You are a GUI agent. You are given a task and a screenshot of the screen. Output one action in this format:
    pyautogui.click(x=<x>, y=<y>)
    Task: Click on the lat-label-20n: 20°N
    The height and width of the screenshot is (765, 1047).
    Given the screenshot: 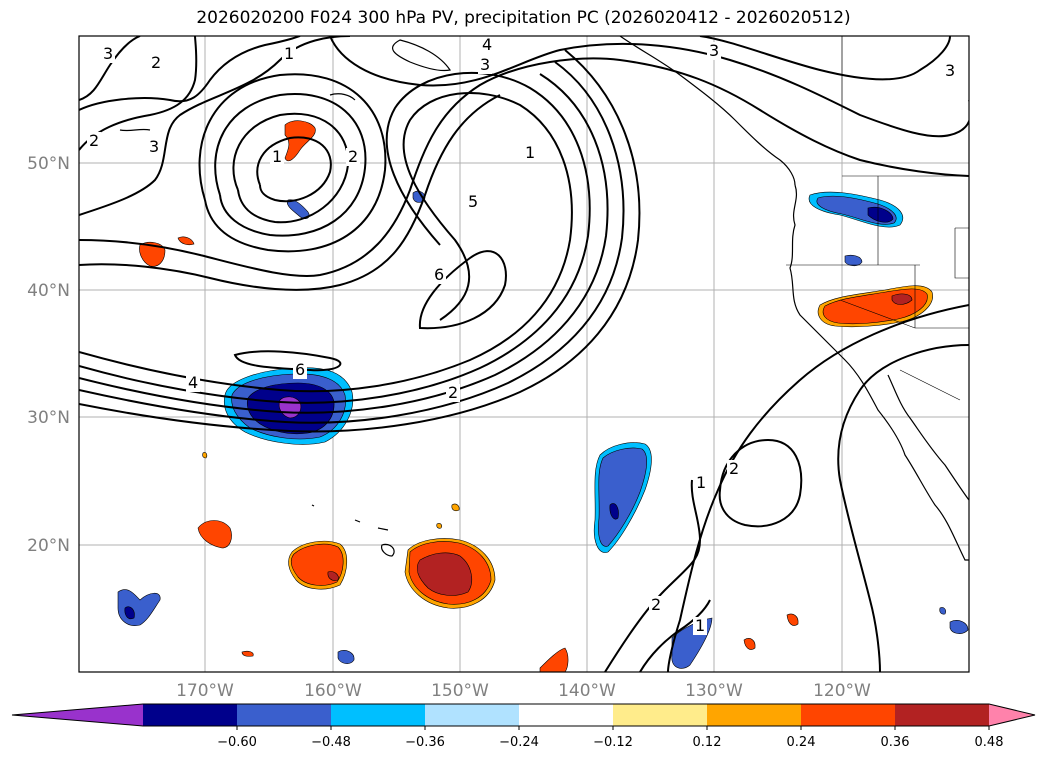 What is the action you would take?
    pyautogui.click(x=48, y=546)
    